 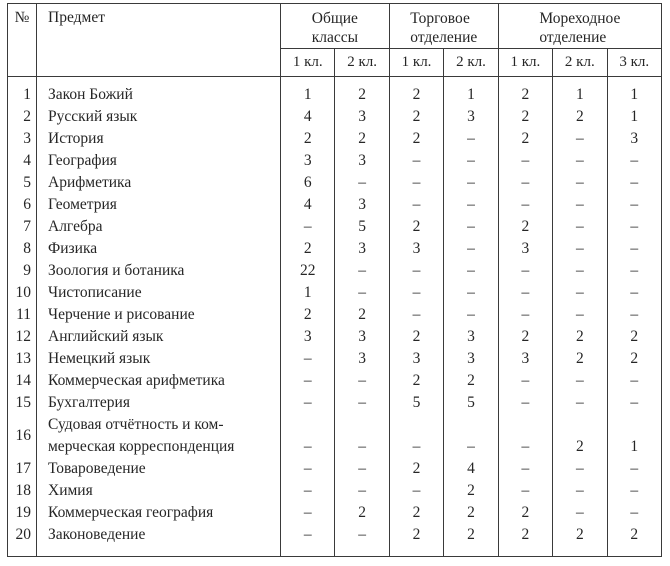 What do you see at coordinates (307, 62) in the screenshot?
I see `subheader-general-class-1: 1 кл.` at bounding box center [307, 62].